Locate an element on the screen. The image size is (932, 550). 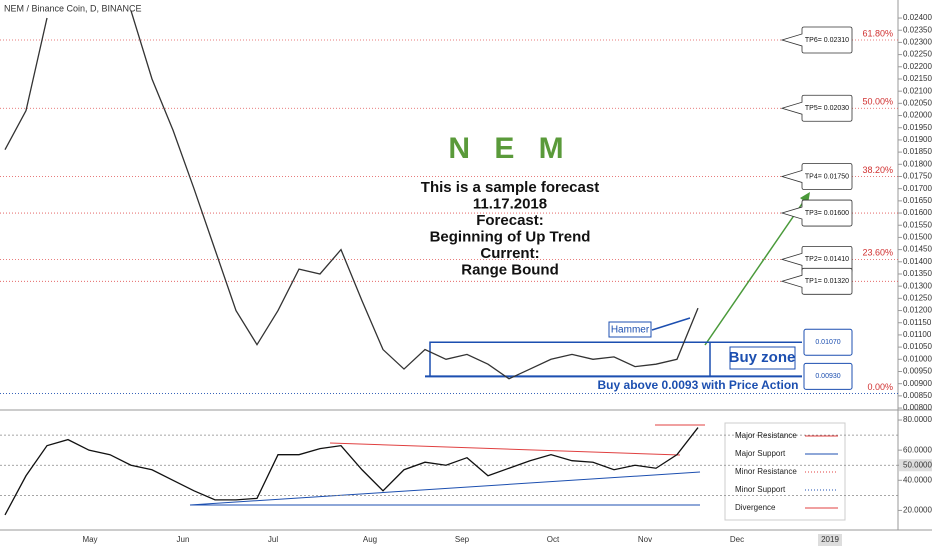
rsi-line is located at coordinates (351, 471).